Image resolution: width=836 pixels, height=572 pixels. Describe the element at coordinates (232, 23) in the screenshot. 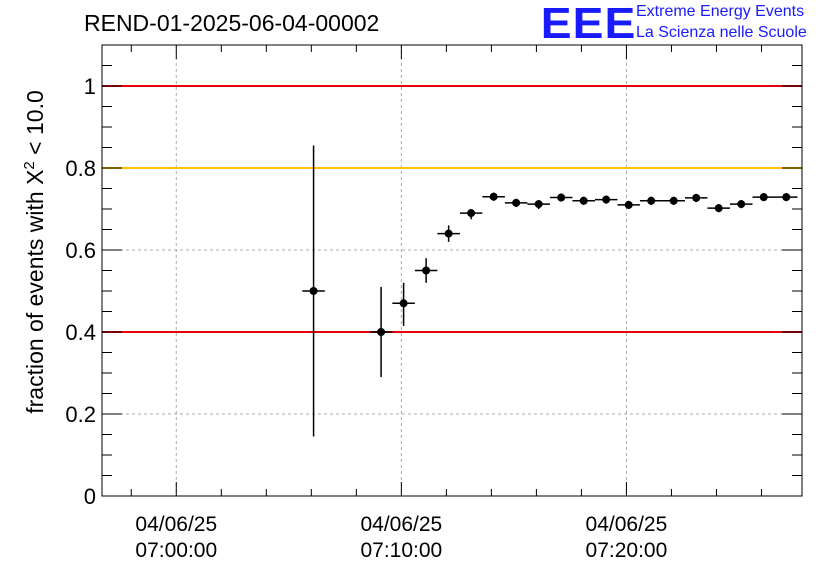

I see `chart-title: REND-01-2025-06-04-00002` at that location.